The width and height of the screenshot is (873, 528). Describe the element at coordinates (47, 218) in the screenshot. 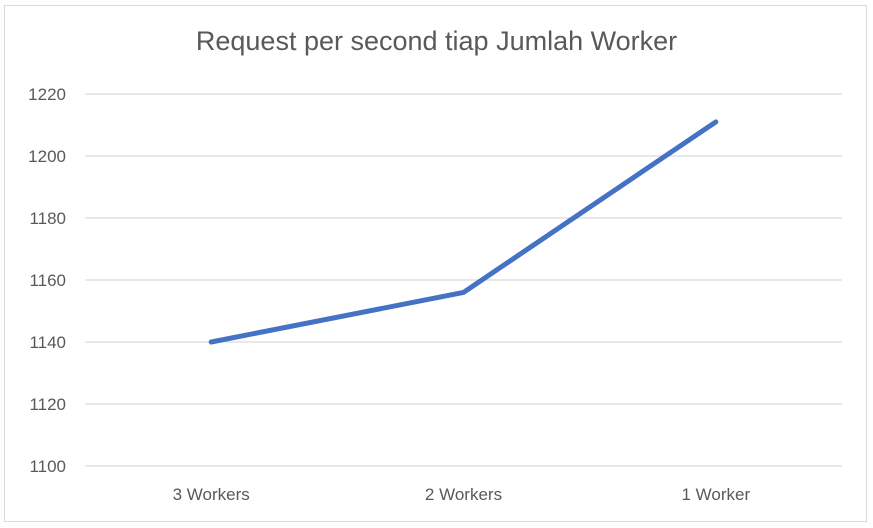

I see `y-tick-label: 1180` at that location.